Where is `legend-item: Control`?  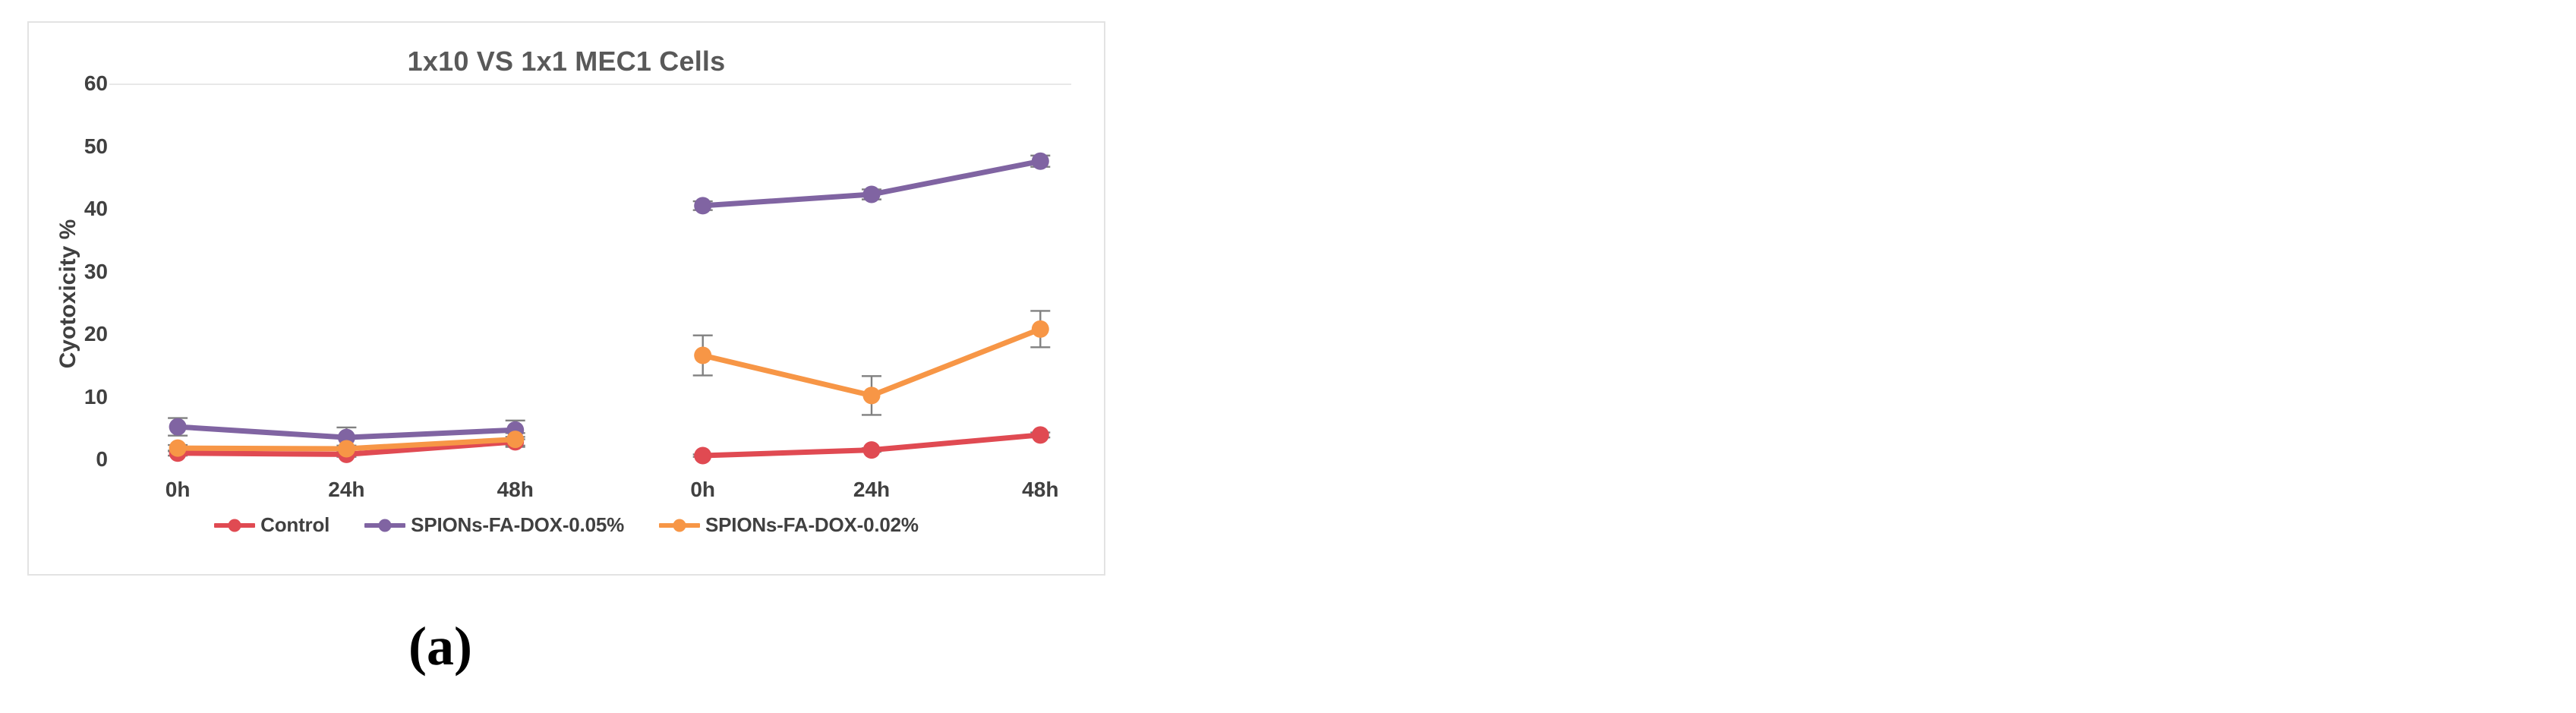
legend-item: Control is located at coordinates (271, 525).